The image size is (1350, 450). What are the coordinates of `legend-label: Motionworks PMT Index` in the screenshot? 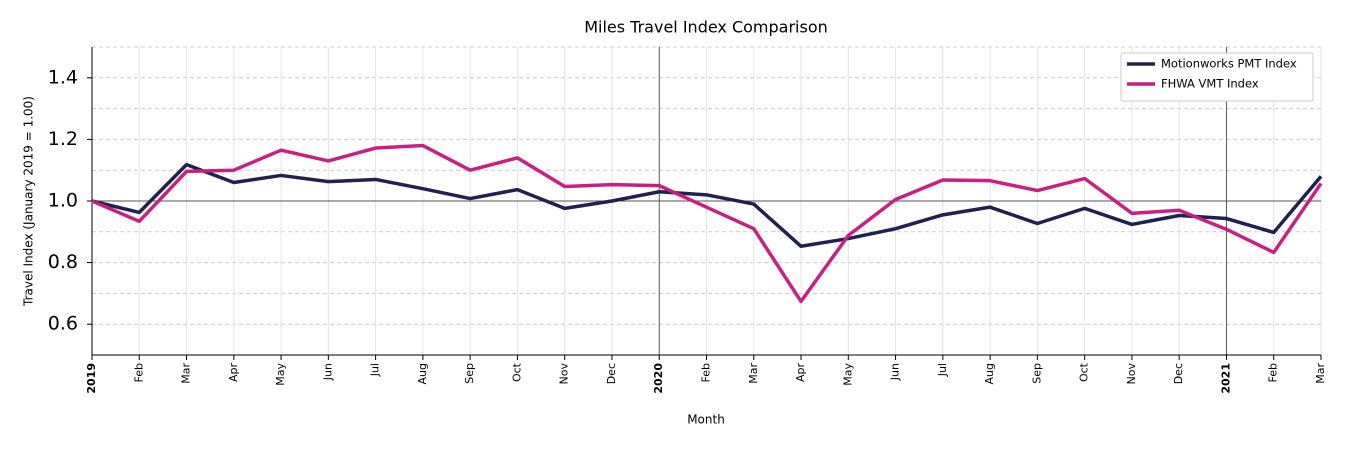 It's located at (1229, 64).